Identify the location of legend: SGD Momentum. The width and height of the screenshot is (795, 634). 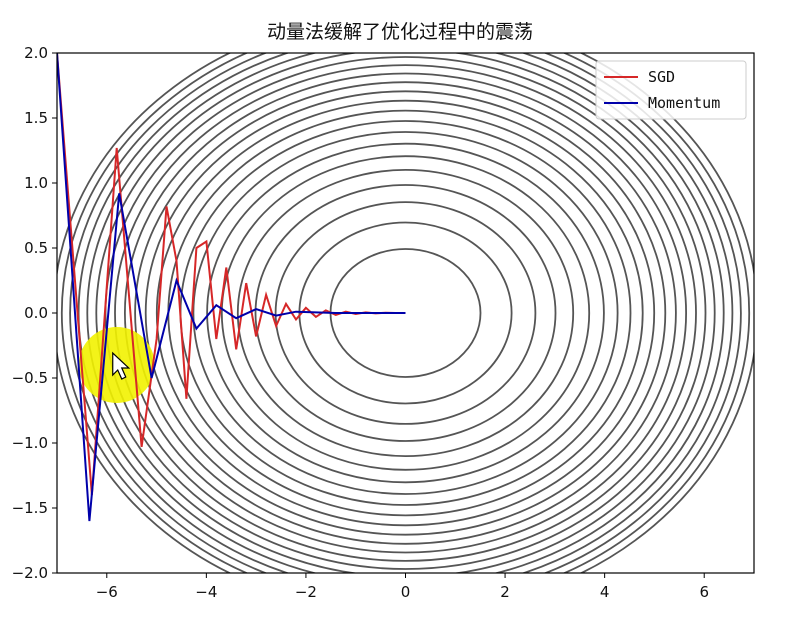
(671, 90).